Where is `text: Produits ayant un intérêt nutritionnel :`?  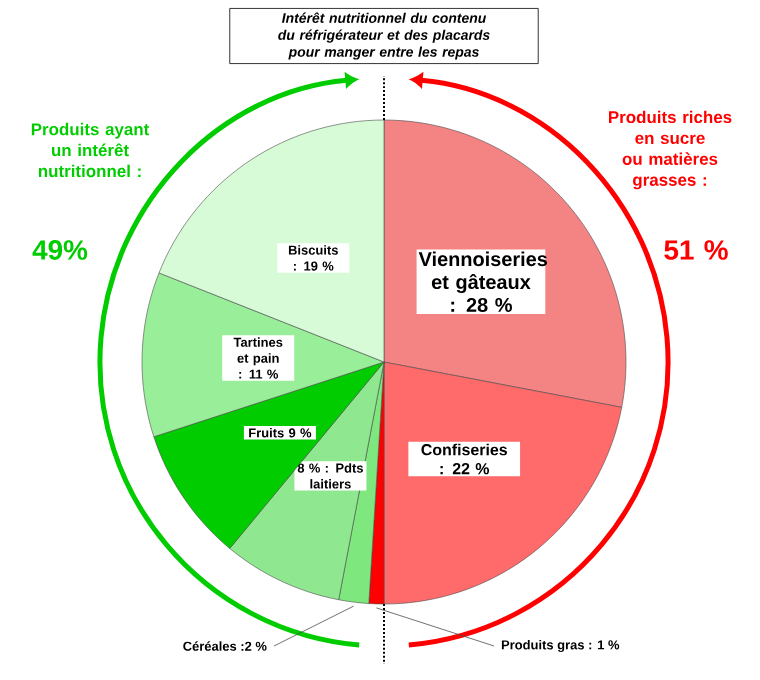 text: Produits ayant un intérêt nutritionnel : is located at coordinates (90, 150).